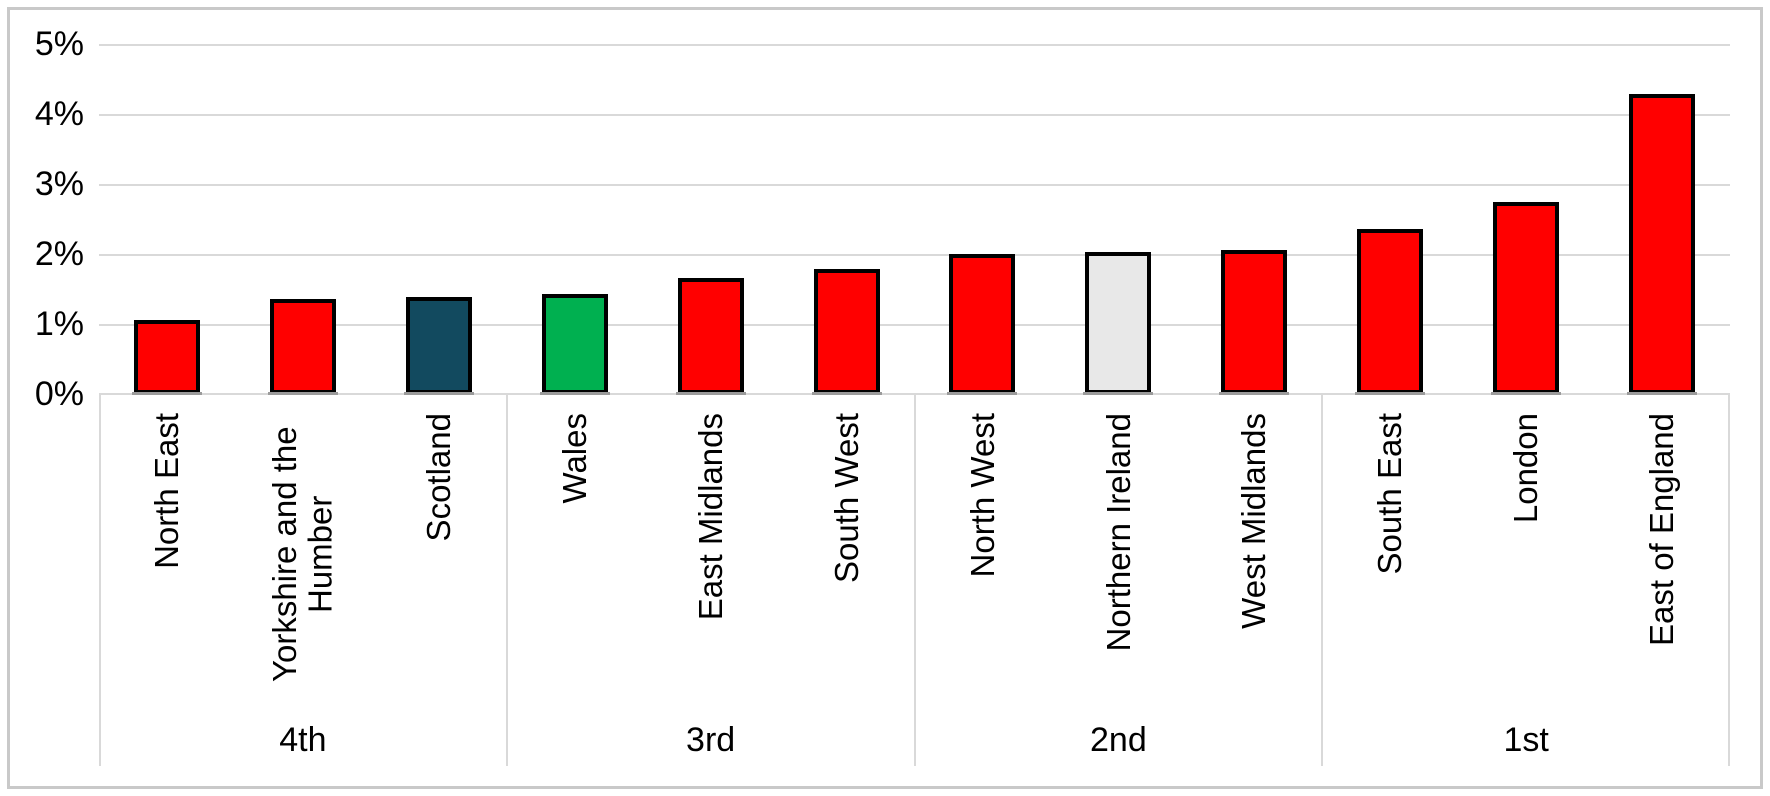 Image resolution: width=1770 pixels, height=796 pixels. Describe the element at coordinates (302, 554) in the screenshot. I see `x-axis-label-yorkshire-and-the-humber: Yorkshire and the Humber` at that location.